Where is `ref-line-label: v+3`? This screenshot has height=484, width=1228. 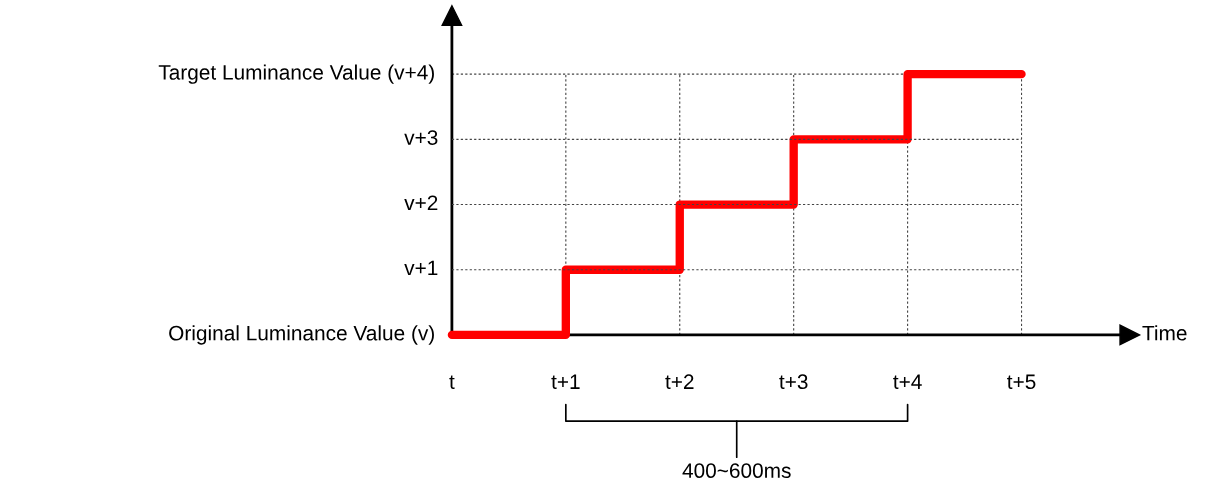 ref-line-label: v+3 is located at coordinates (421, 137).